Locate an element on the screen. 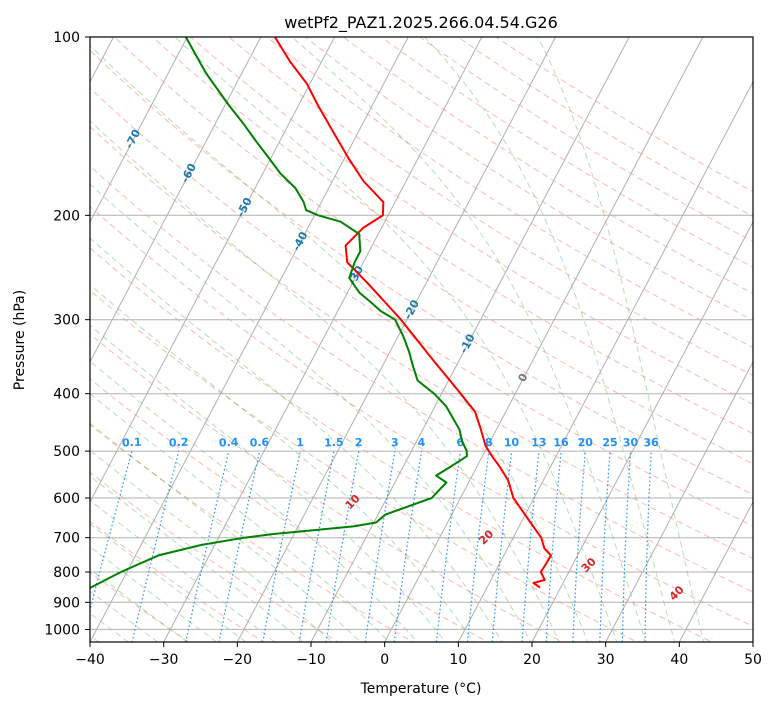  mixing-ratio-label: 3 is located at coordinates (395, 442).